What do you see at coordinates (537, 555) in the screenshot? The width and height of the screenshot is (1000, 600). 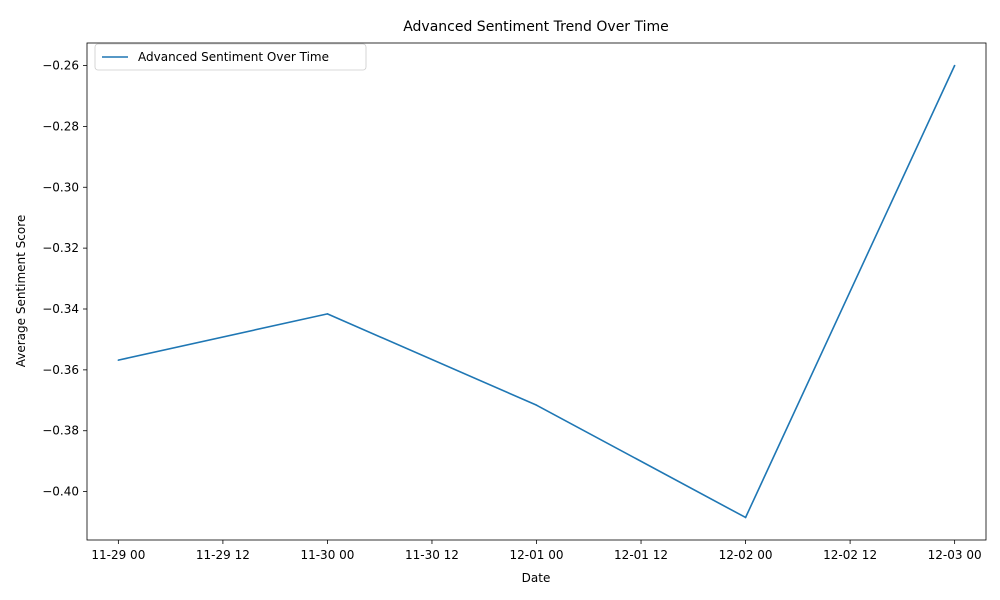 I see `x-tick-label: 12-01 00` at bounding box center [537, 555].